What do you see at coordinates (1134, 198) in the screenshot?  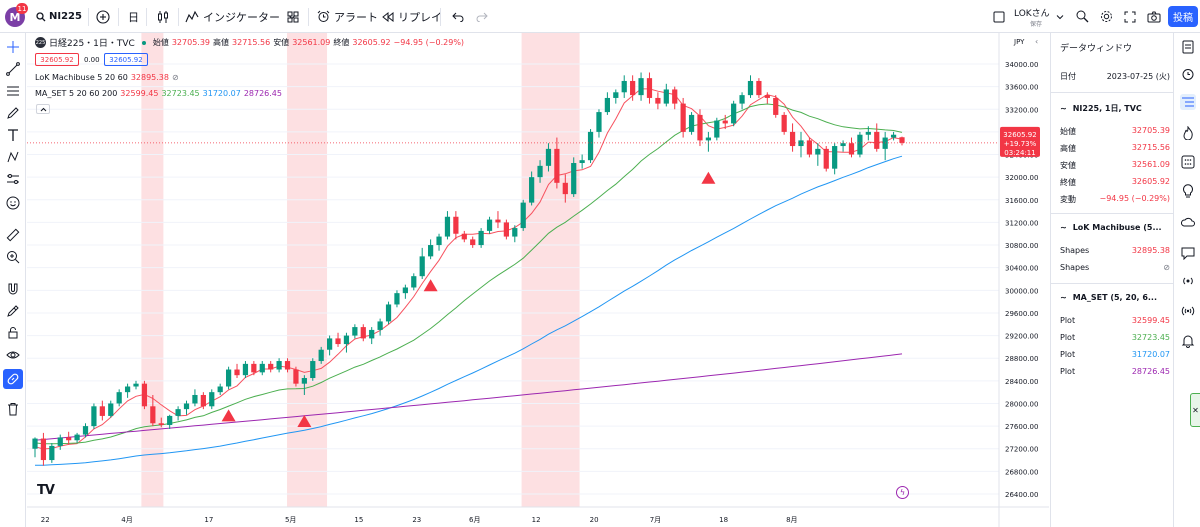 I see `dw-change-value: −94.95 (−0.29%)` at bounding box center [1134, 198].